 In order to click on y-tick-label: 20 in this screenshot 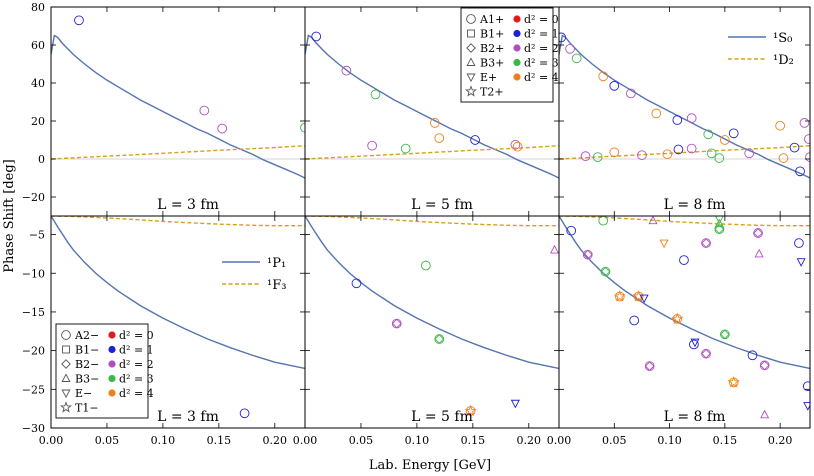, I will do `click(38, 121)`.